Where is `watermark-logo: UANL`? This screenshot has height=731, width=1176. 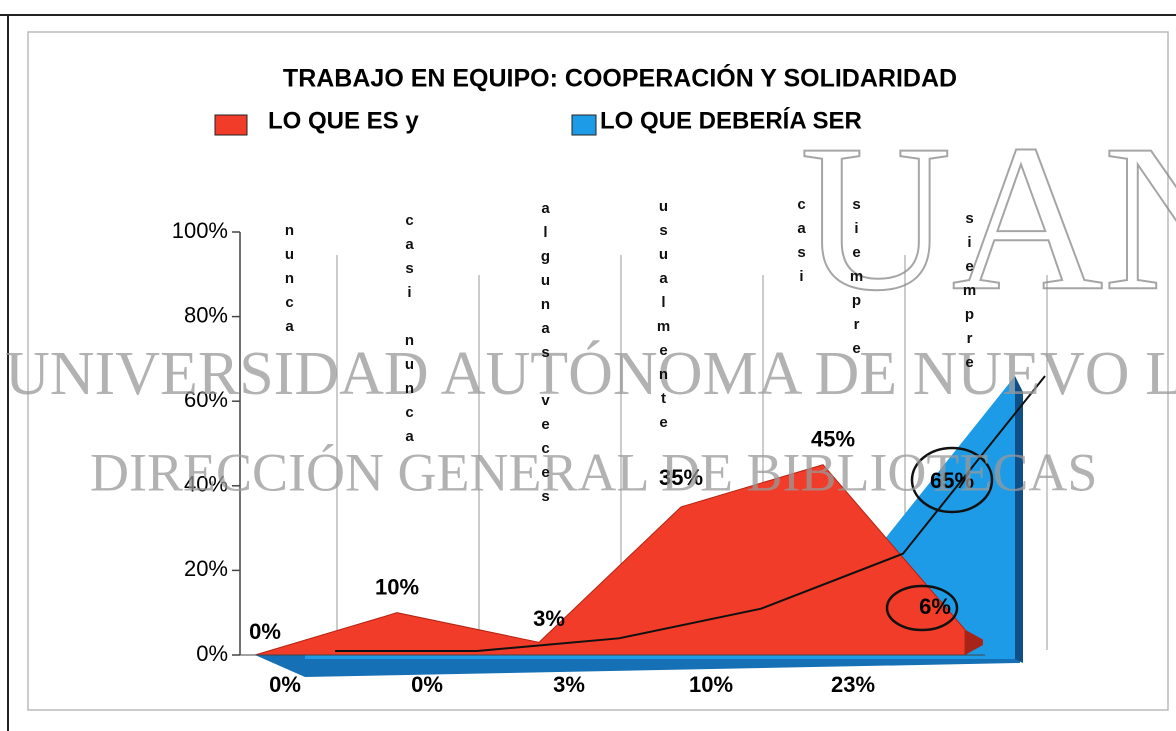
watermark-logo: UANL is located at coordinates (988, 218).